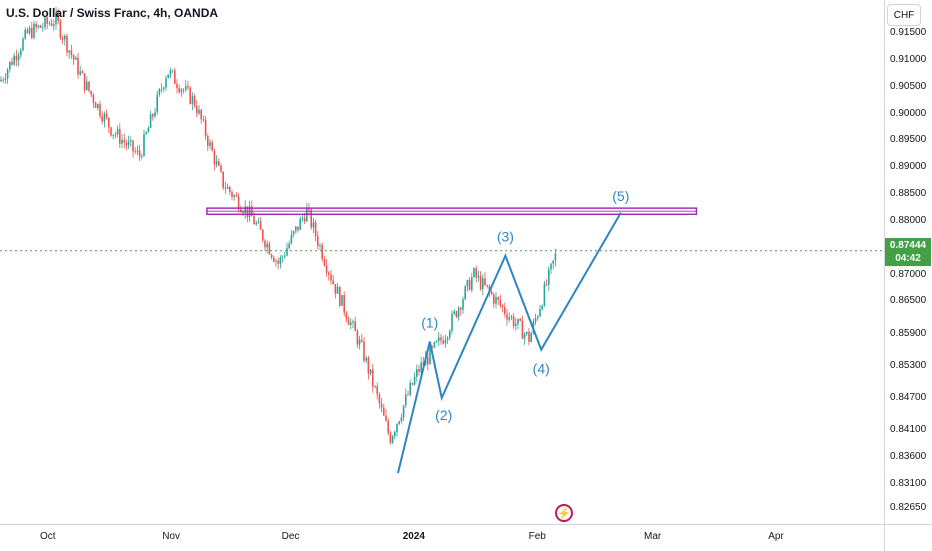  Describe the element at coordinates (908, 252) in the screenshot. I see `last-price-label: 0.87444 04:42` at that location.